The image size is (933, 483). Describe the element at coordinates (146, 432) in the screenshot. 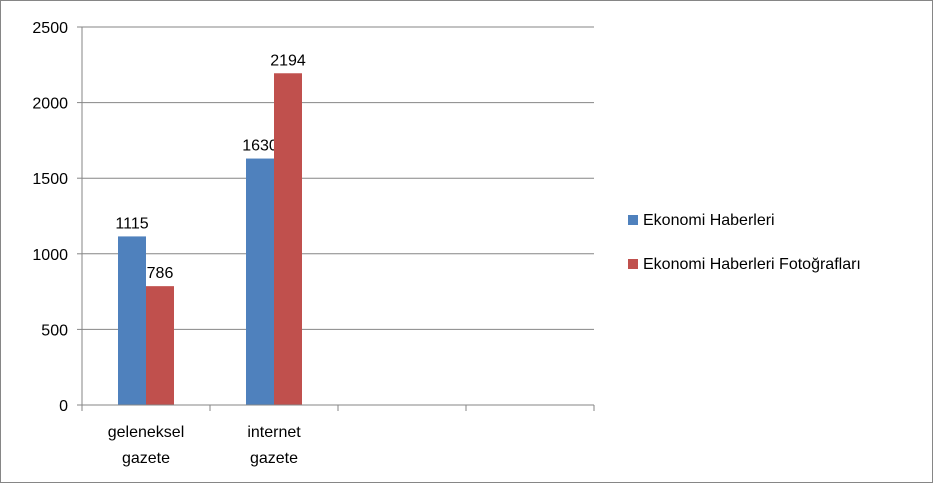

I see `x-tick-label: geleneksel` at that location.